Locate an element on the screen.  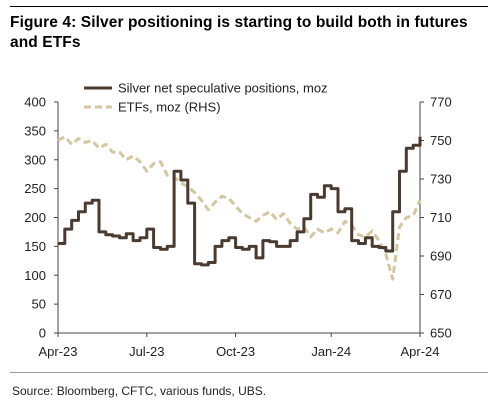
right-tick-label: 770 is located at coordinates (441, 102).